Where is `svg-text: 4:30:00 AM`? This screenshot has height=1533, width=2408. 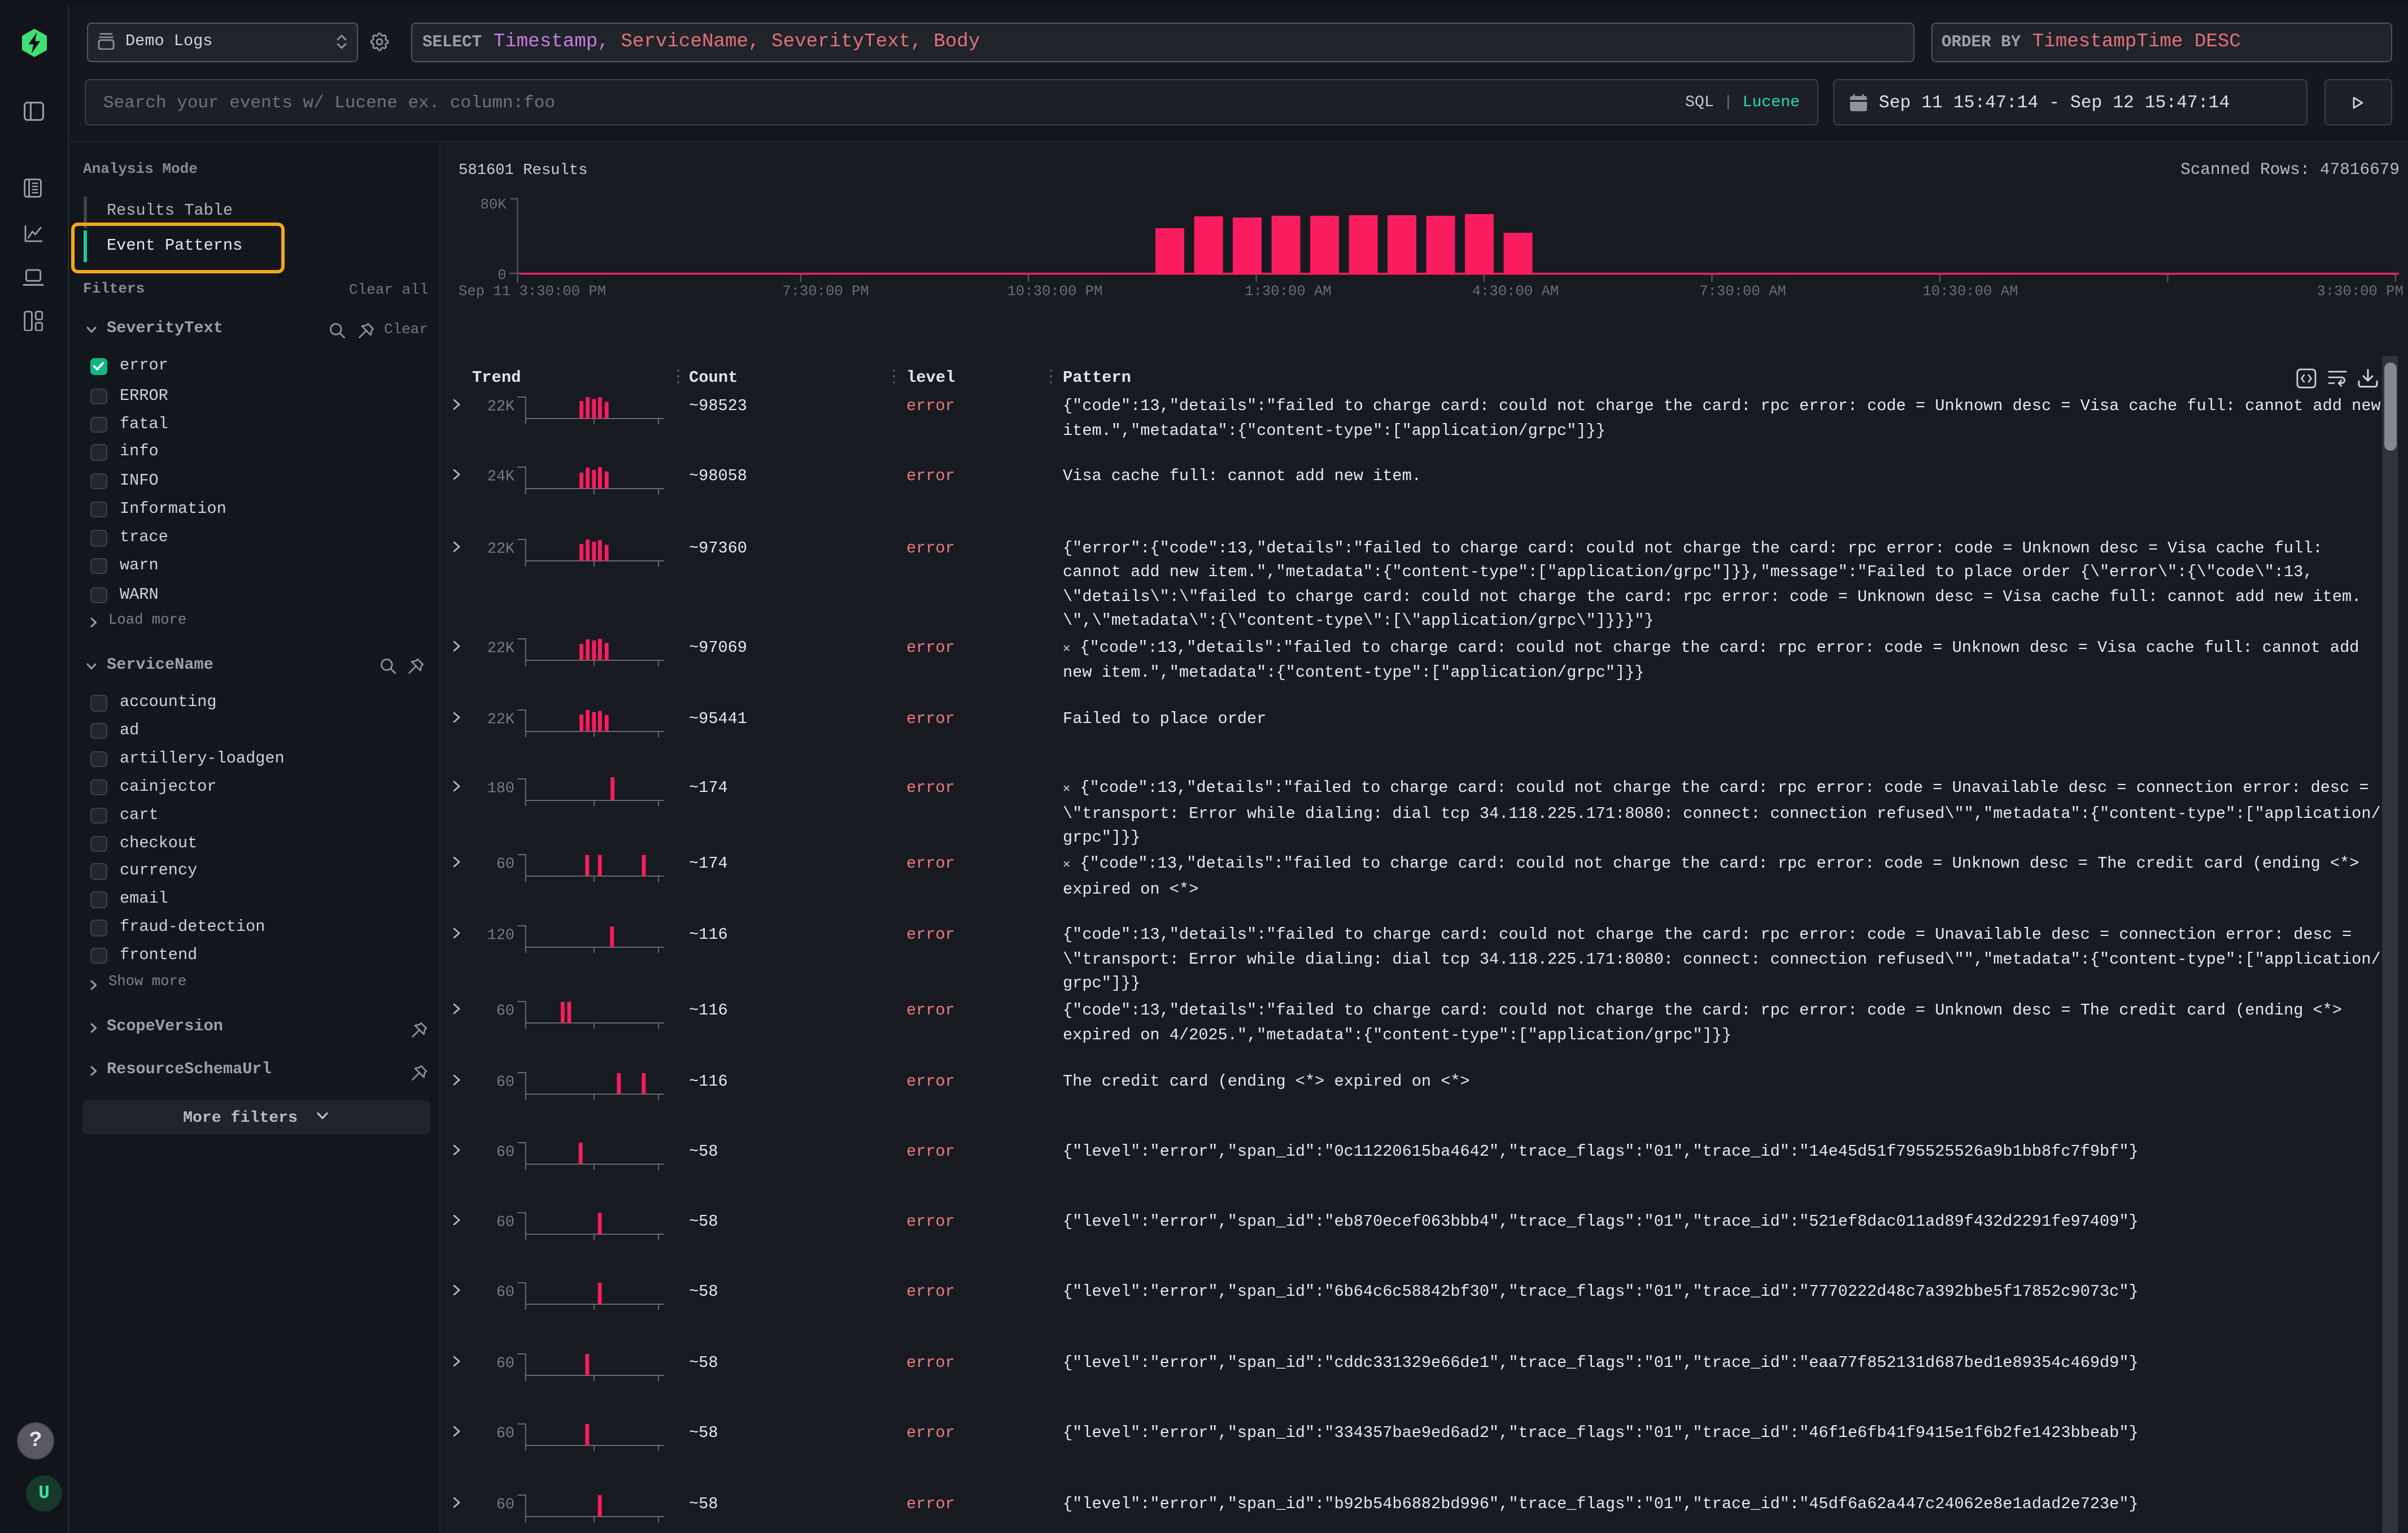 svg-text: 4:30:00 AM is located at coordinates (1516, 292).